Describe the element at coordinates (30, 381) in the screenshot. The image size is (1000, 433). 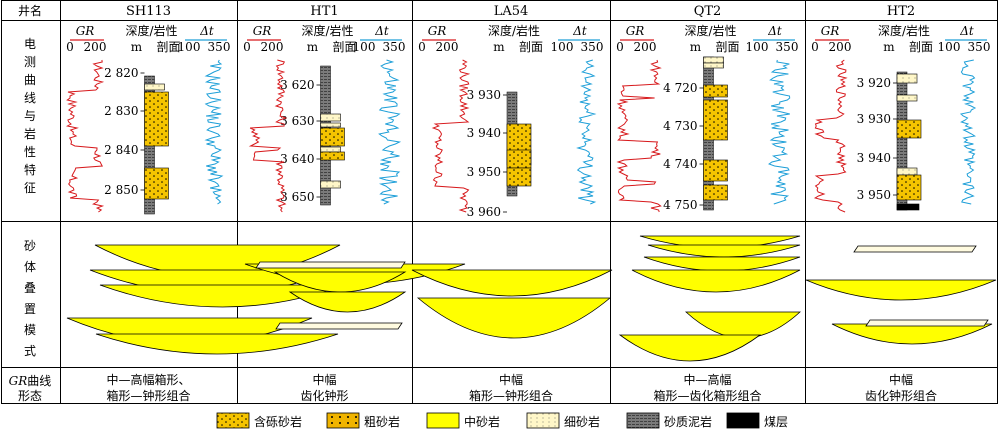
I see `svg-text: GR曲线` at that location.